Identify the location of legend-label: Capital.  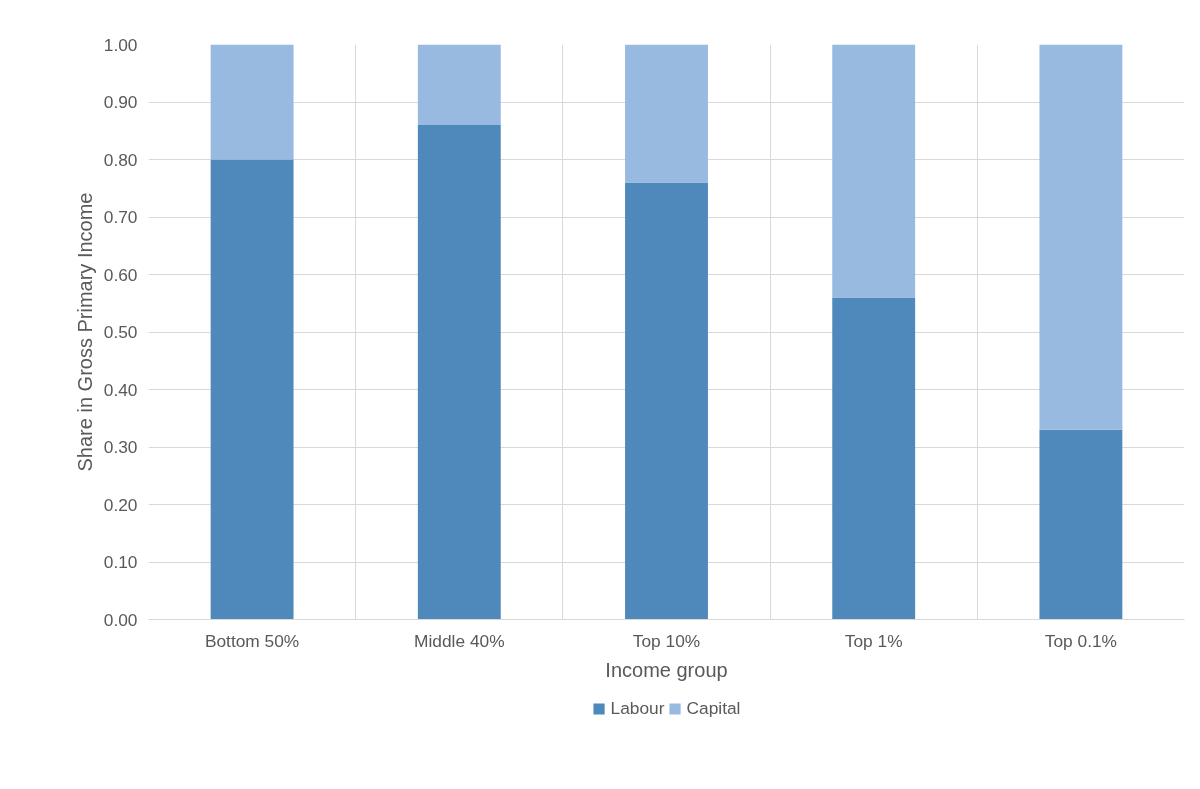
(713, 708).